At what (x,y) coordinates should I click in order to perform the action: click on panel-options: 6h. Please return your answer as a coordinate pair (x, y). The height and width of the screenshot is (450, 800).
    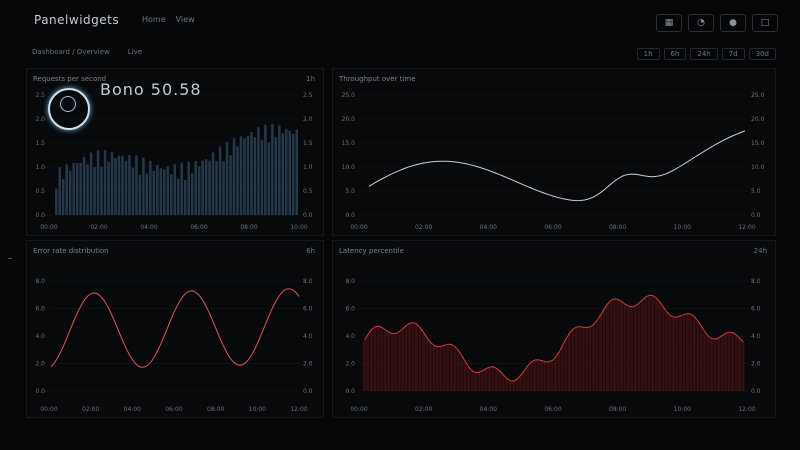
    Looking at the image, I should click on (310, 251).